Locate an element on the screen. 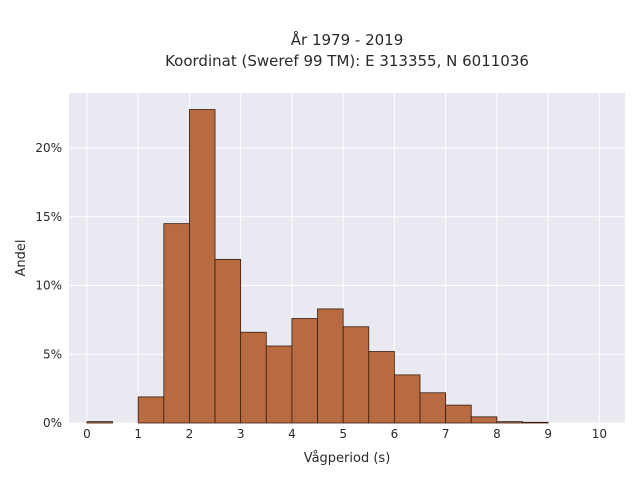 The image size is (640, 480). y-tick-label-4: 20% is located at coordinates (48, 148).